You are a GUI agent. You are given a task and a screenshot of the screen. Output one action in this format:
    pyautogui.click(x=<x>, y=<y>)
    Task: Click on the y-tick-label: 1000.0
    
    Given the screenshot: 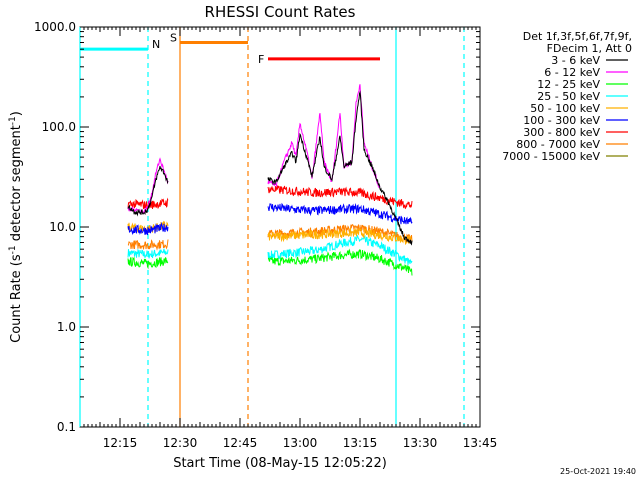 What is the action you would take?
    pyautogui.click(x=55, y=27)
    